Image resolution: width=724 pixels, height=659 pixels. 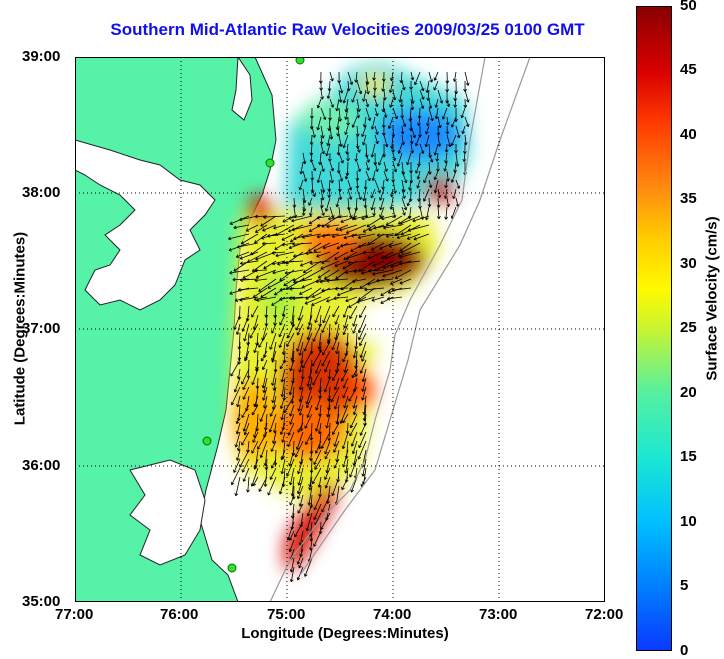 I want to click on colorbar-tick: 45, so click(x=688, y=69).